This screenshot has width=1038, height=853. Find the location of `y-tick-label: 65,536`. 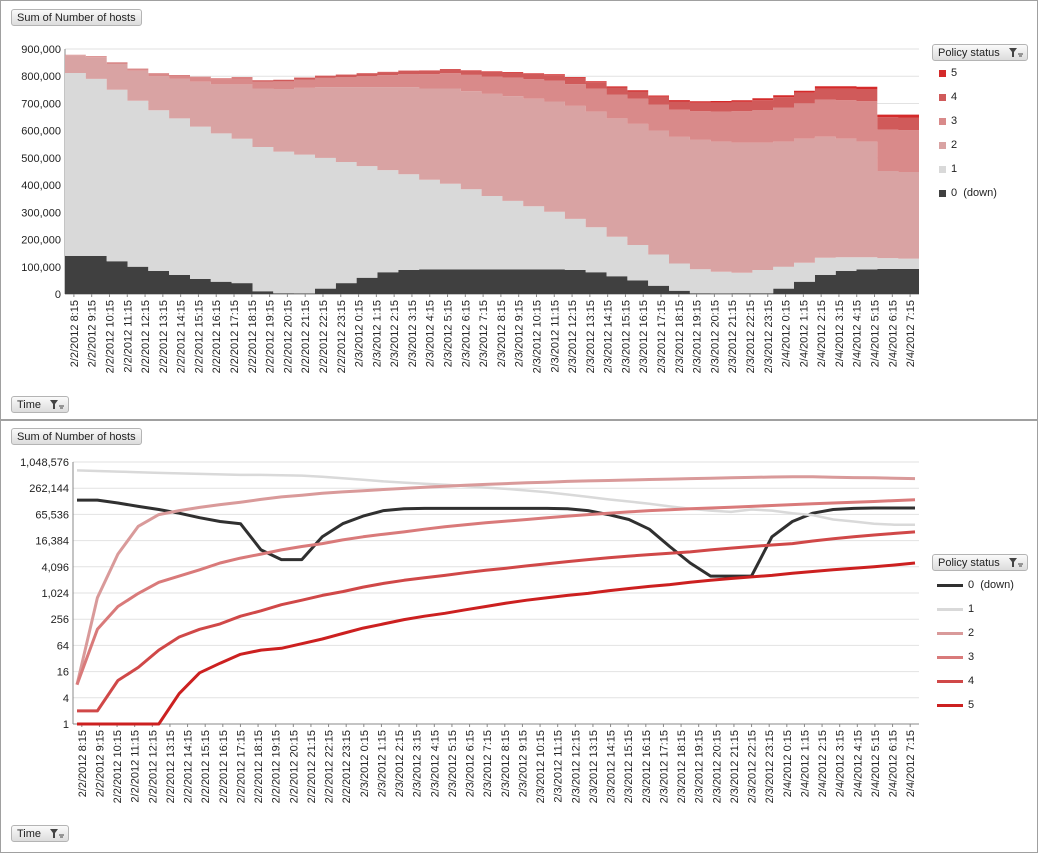

y-tick-label: 65,536 is located at coordinates (52, 515).